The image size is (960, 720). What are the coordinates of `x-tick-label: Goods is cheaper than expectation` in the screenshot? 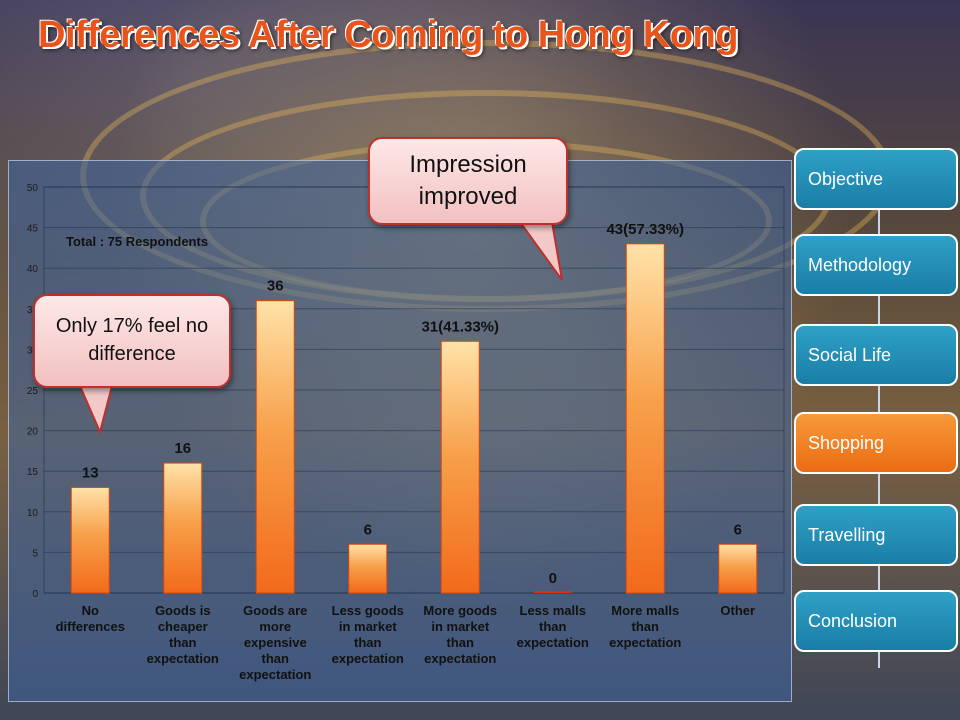 It's located at (183, 634).